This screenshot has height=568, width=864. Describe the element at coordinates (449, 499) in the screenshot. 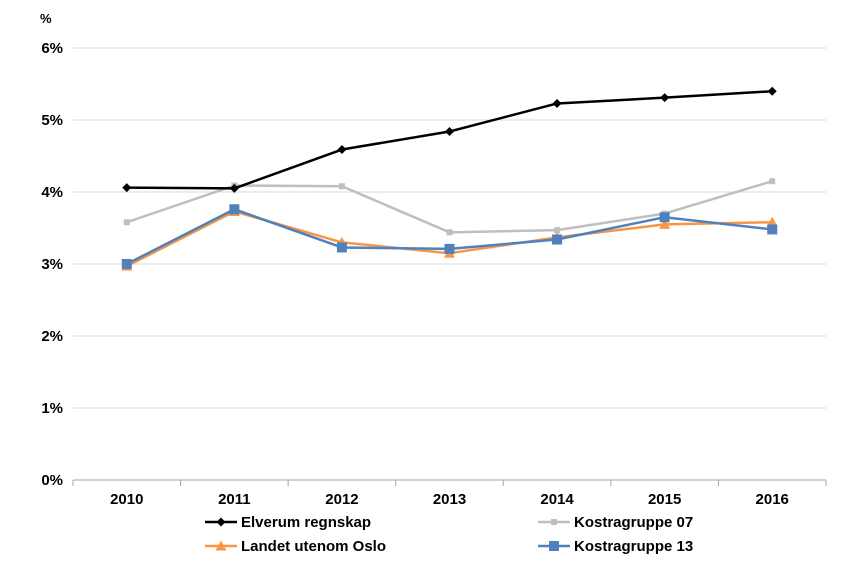

I see `x-tick-label: 2013` at that location.